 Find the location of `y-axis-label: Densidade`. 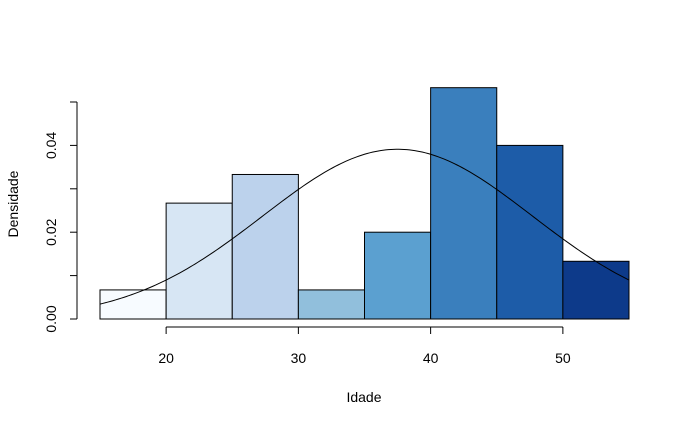

y-axis-label: Densidade is located at coordinates (13, 203).